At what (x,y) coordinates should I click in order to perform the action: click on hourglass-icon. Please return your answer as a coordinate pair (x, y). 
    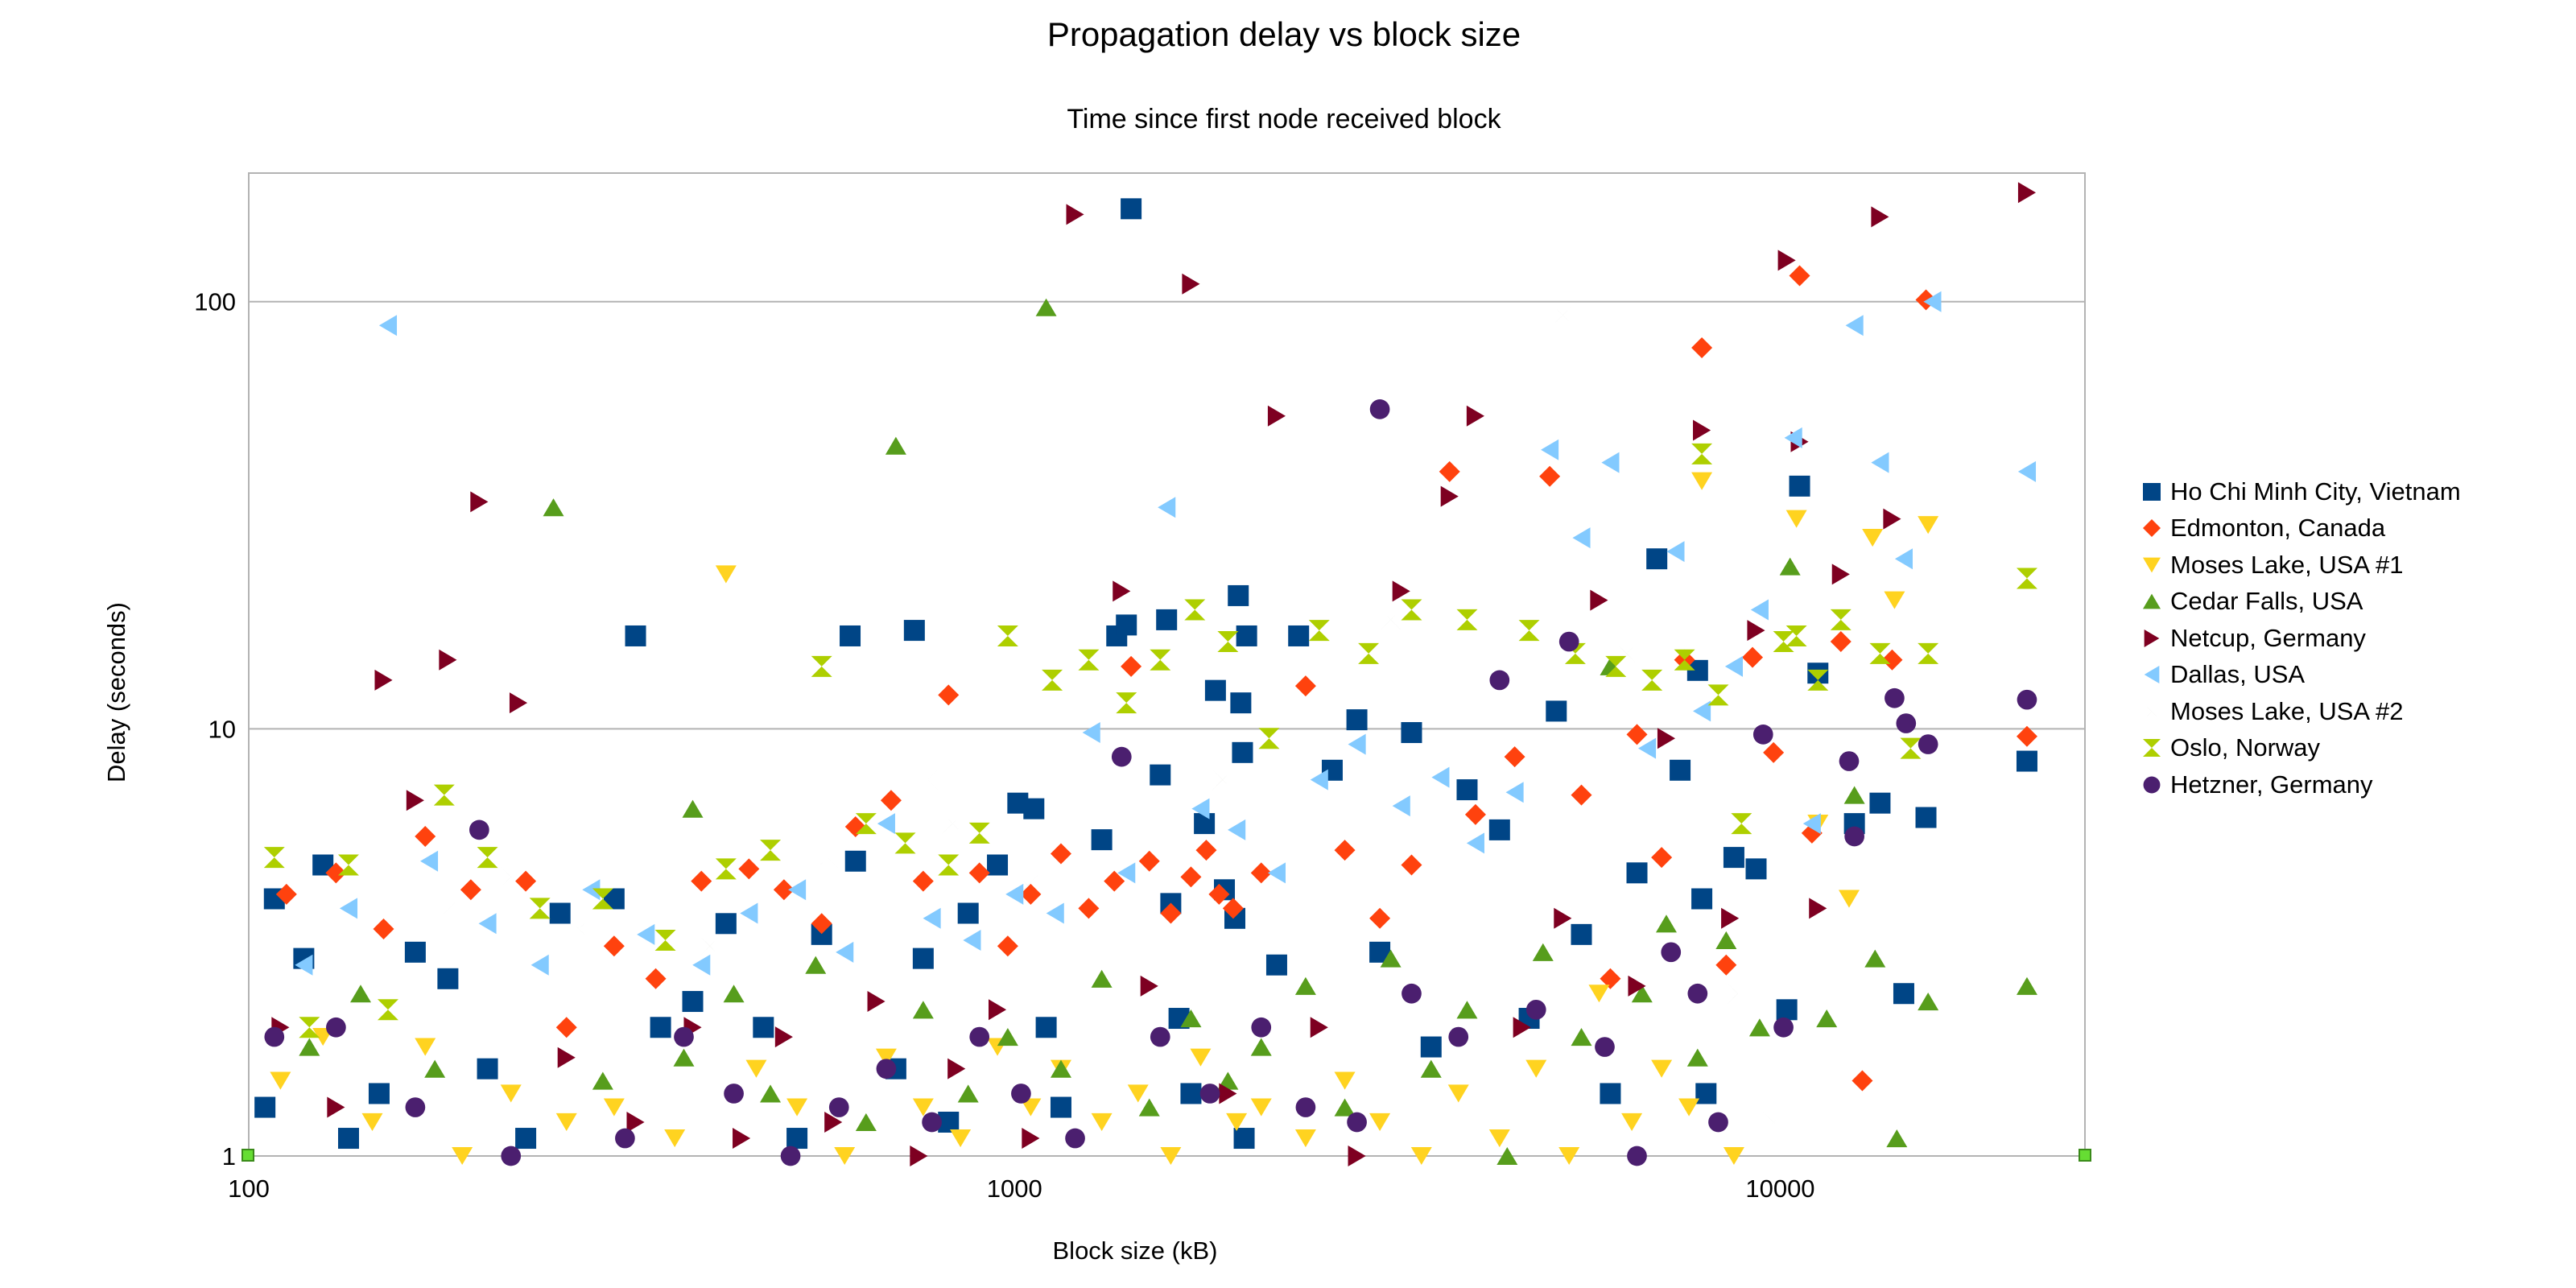
    Looking at the image, I should click on (2152, 748).